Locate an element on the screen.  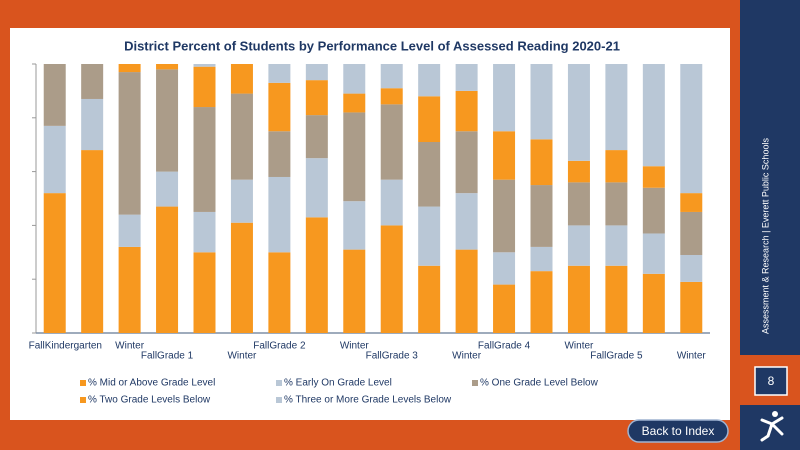
legend-label: % Two Grade Levels Below is located at coordinates (149, 400).